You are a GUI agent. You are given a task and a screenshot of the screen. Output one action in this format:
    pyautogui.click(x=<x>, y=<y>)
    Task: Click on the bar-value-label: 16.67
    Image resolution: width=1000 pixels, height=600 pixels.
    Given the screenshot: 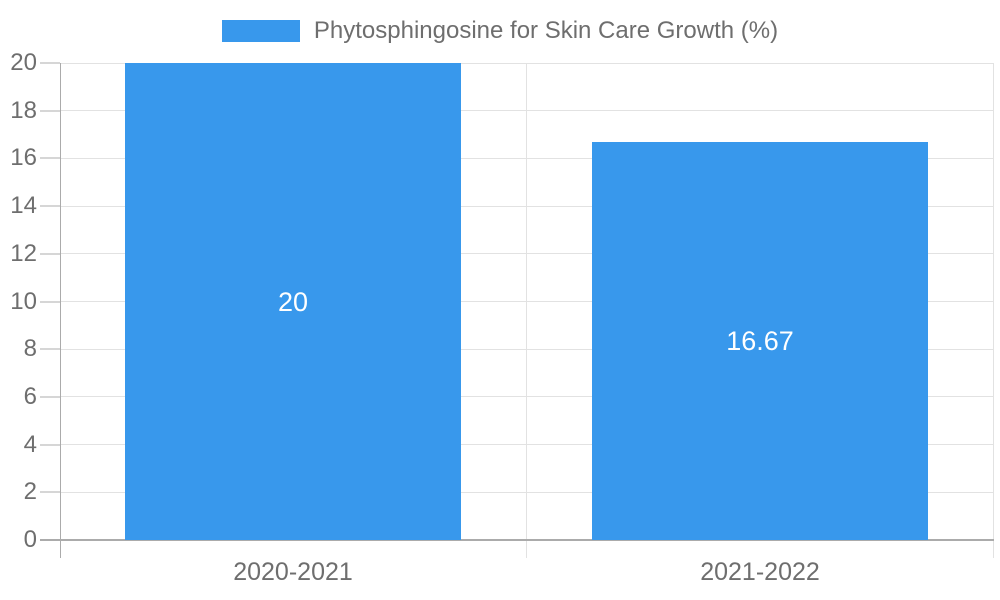 What is the action you would take?
    pyautogui.click(x=760, y=341)
    